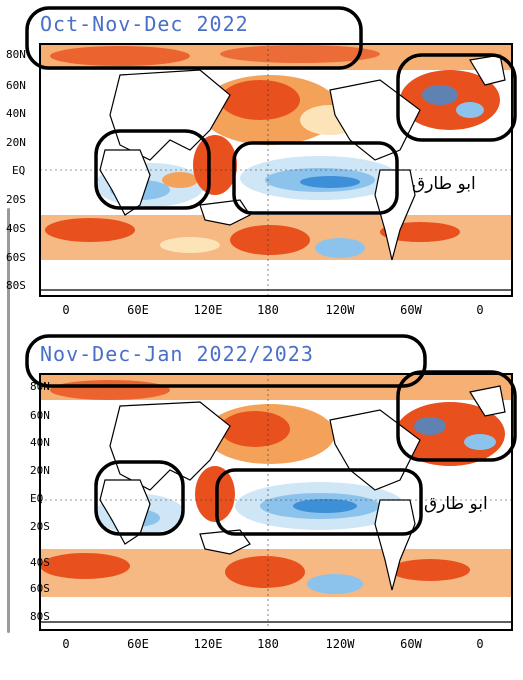 This screenshot has height=680, width=523. Describe the element at coordinates (144, 24) in the screenshot. I see `panel-title: Oct-Nov-Dec 2022` at that location.